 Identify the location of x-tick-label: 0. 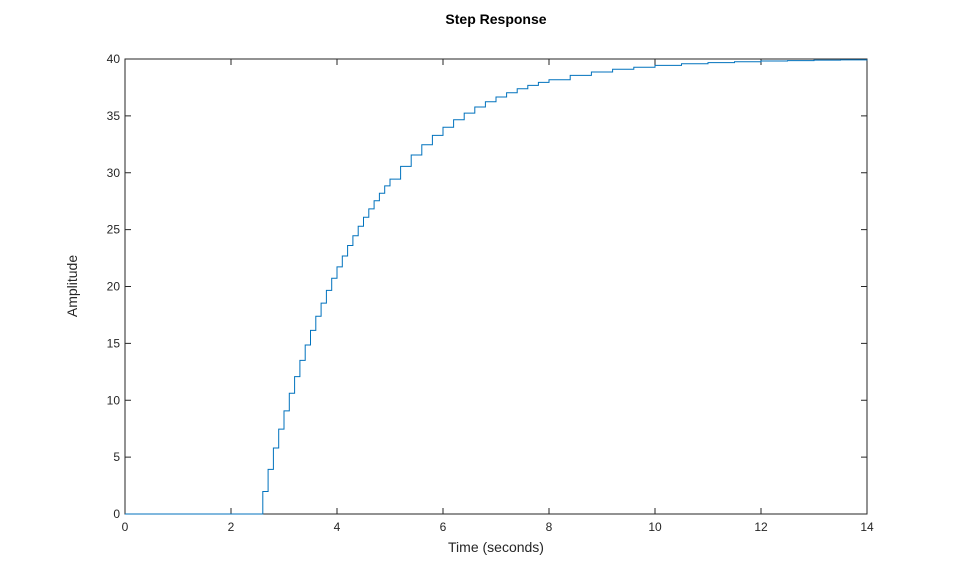
(125, 527).